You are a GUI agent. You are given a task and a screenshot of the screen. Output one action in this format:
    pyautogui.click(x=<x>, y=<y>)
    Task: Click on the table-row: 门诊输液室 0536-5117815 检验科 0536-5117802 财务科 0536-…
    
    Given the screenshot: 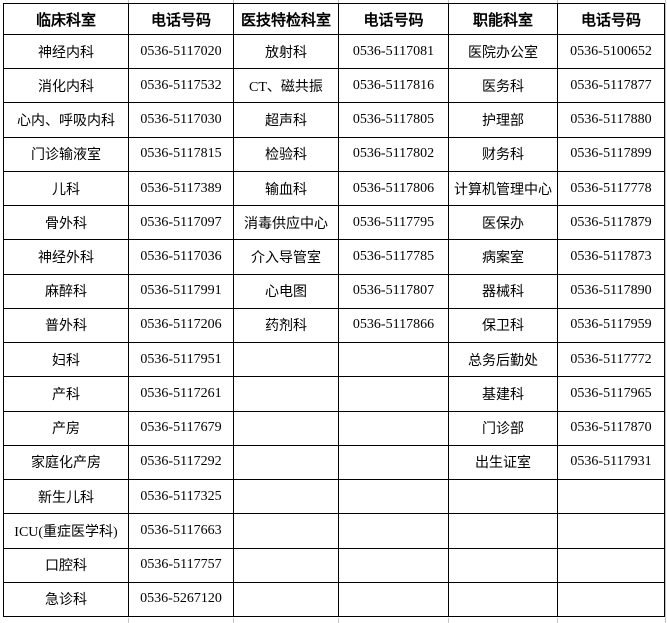 What is the action you would take?
    pyautogui.click(x=334, y=154)
    